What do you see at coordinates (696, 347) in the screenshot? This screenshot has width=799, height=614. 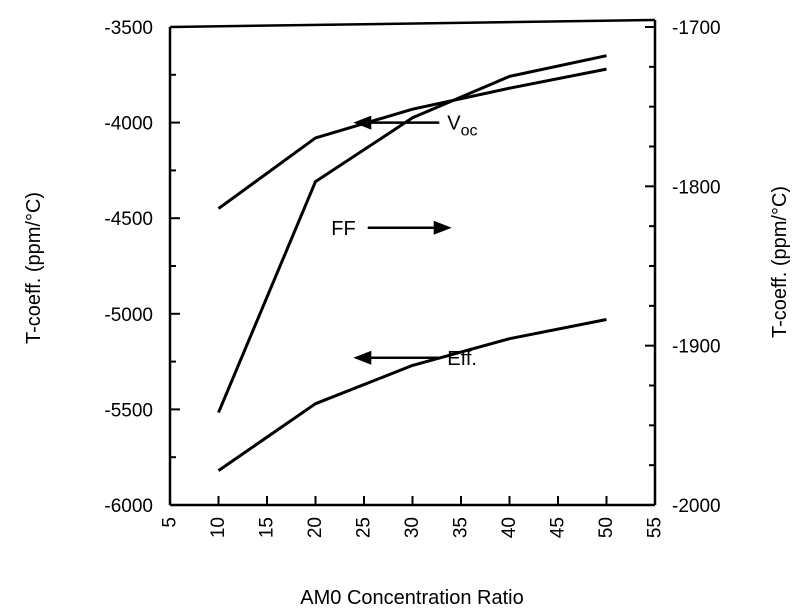 I see `right-y-tick-label: -1900` at bounding box center [696, 347].